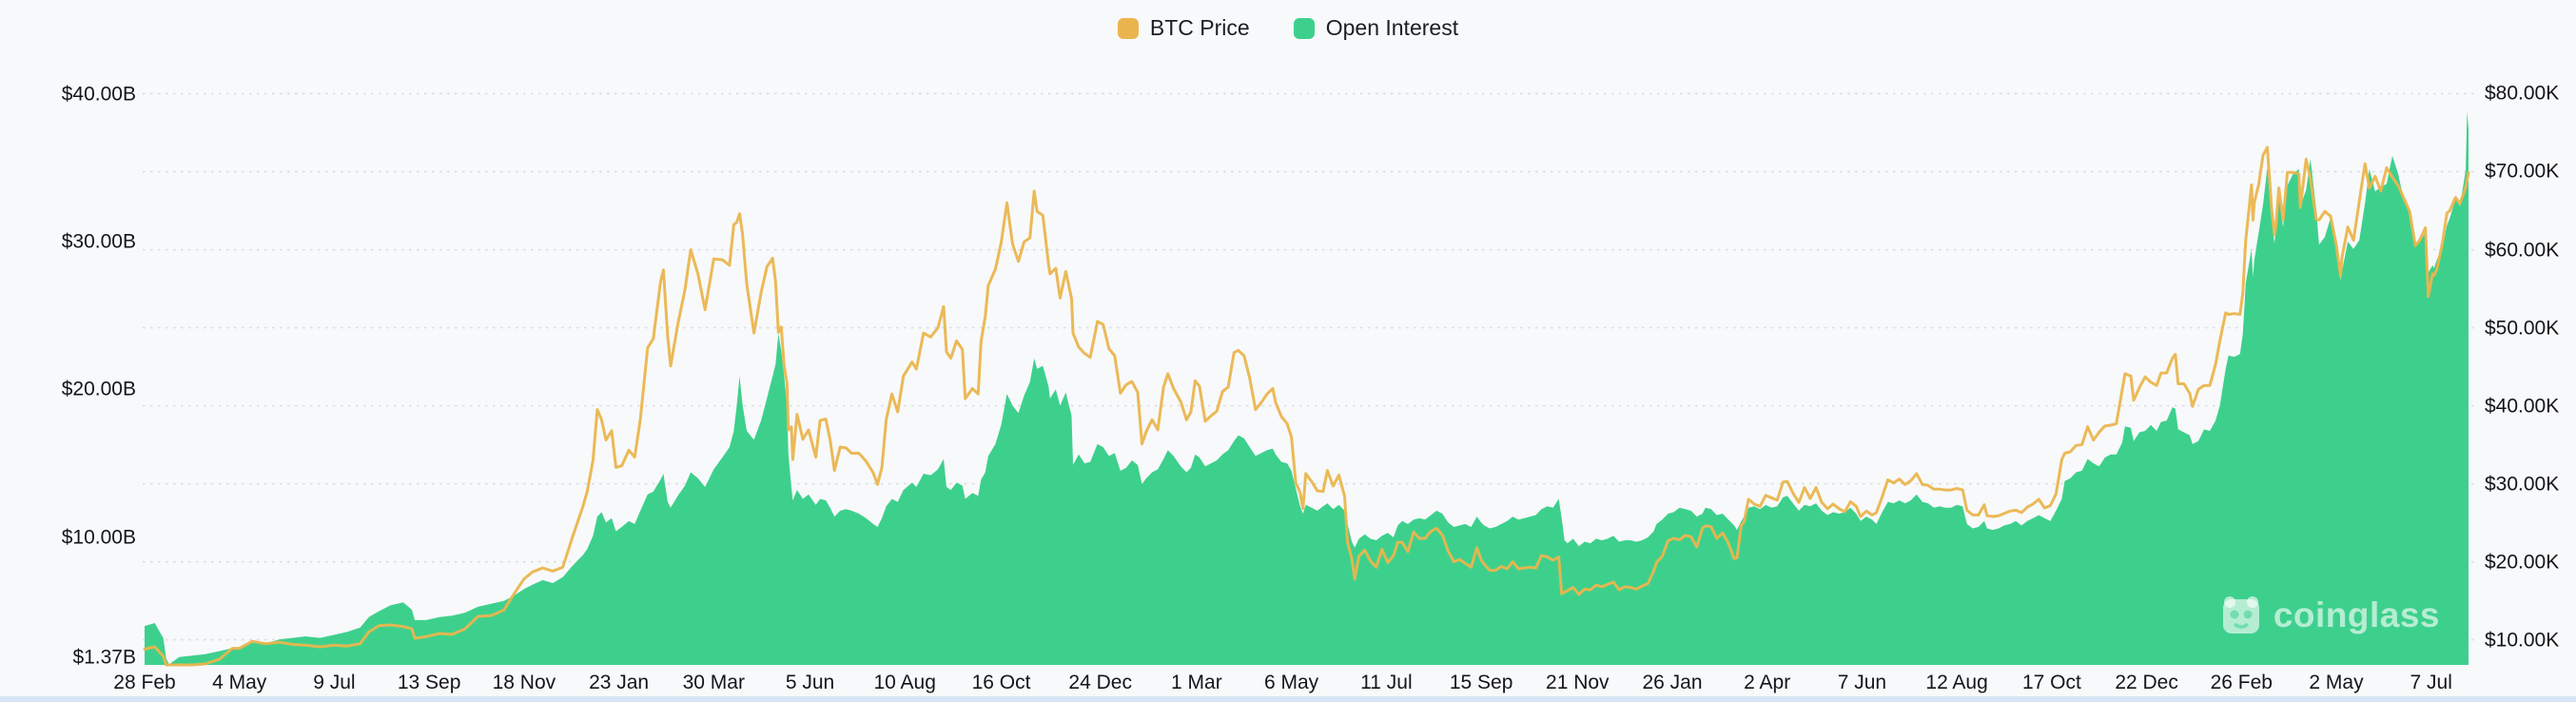 The width and height of the screenshot is (2576, 702). I want to click on legend-label-btc-price: BTC Price, so click(1199, 27).